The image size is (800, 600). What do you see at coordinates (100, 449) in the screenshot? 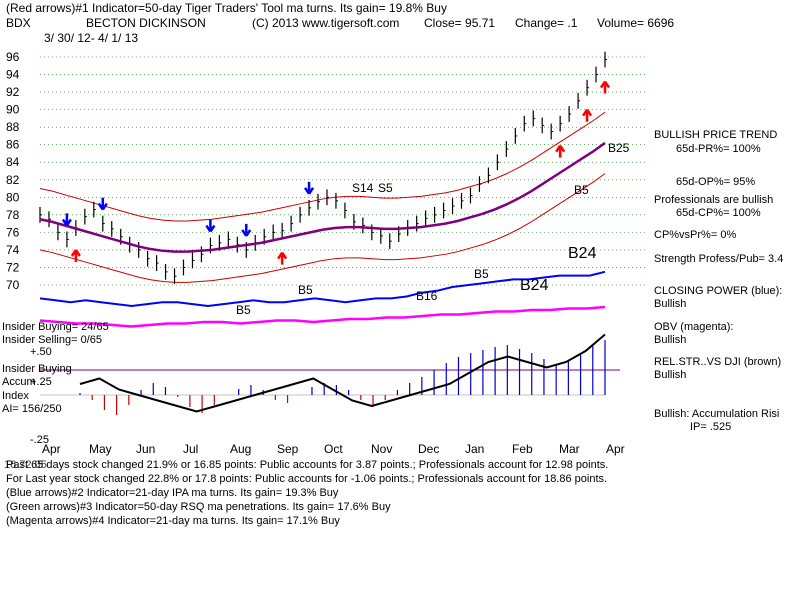
I see `month-may-1: May` at bounding box center [100, 449].